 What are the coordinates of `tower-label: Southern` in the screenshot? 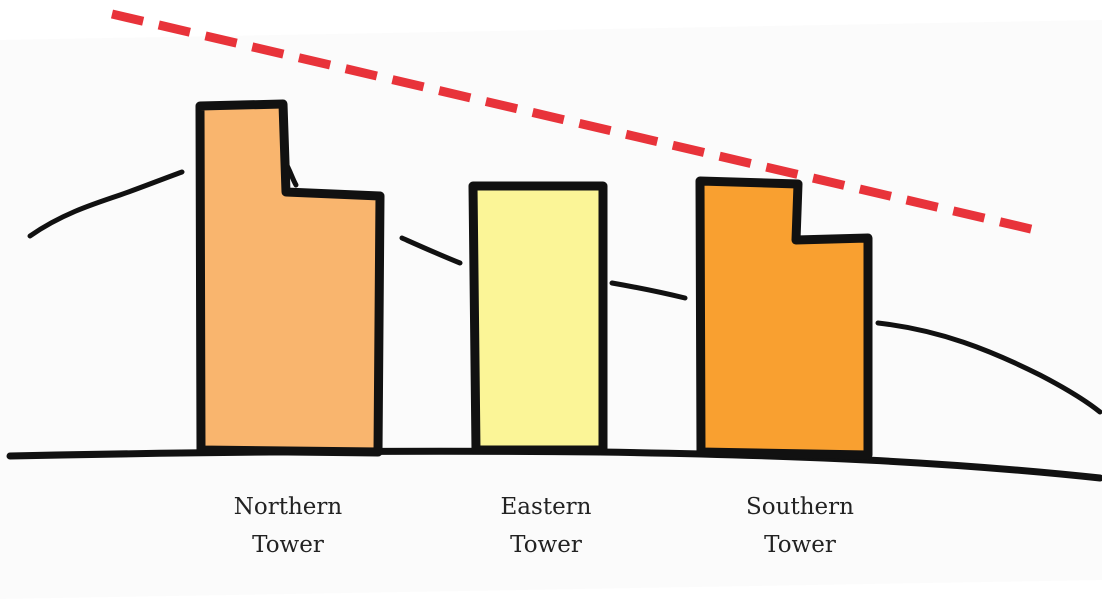 It's located at (800, 507).